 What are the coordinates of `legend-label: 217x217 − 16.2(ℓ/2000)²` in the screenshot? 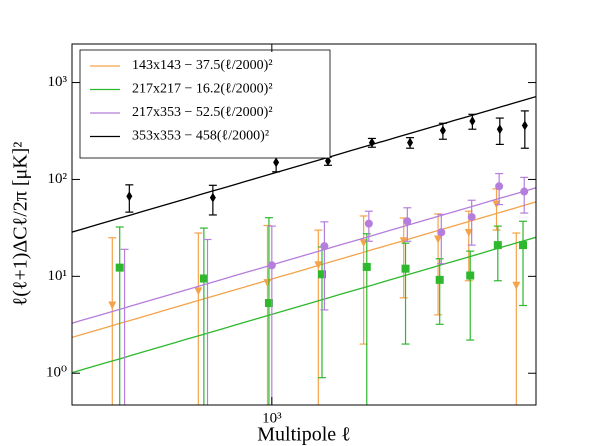 It's located at (202, 89).